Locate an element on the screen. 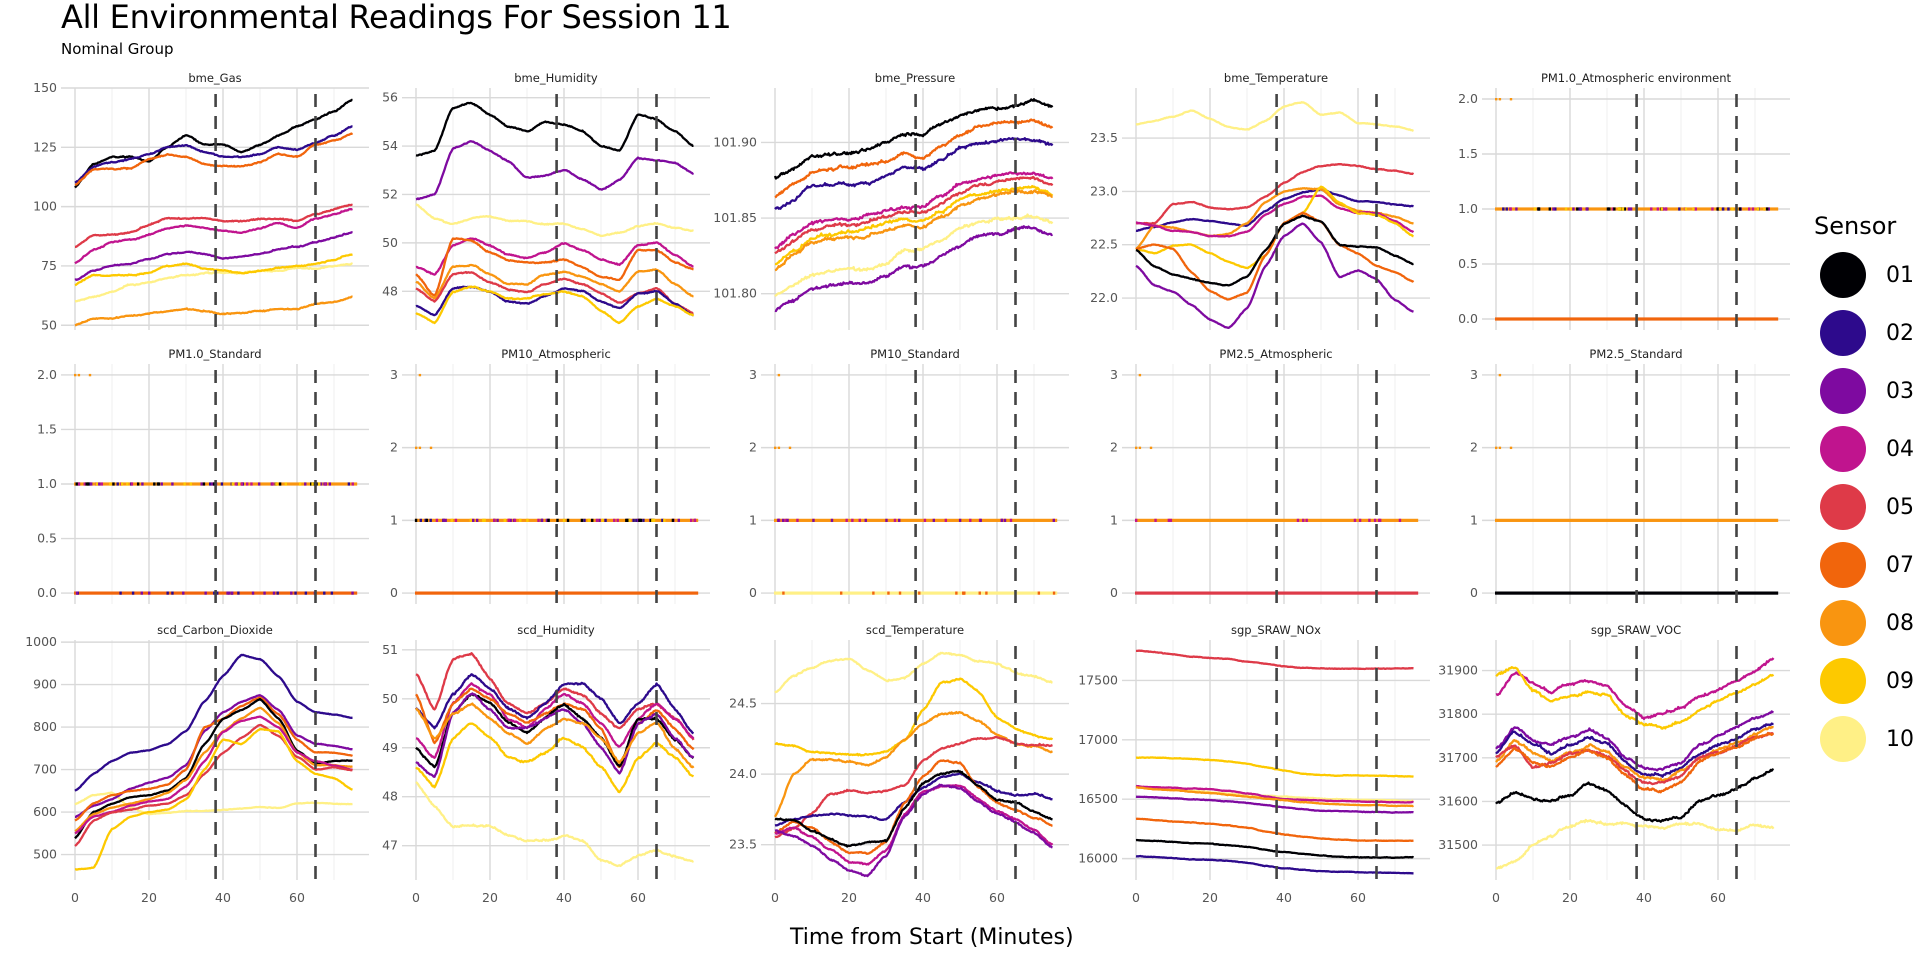 This screenshot has width=1920, height=960. facet-panel: bme_Humidity 48 50 52 54 56 is located at coordinates (546, 203).